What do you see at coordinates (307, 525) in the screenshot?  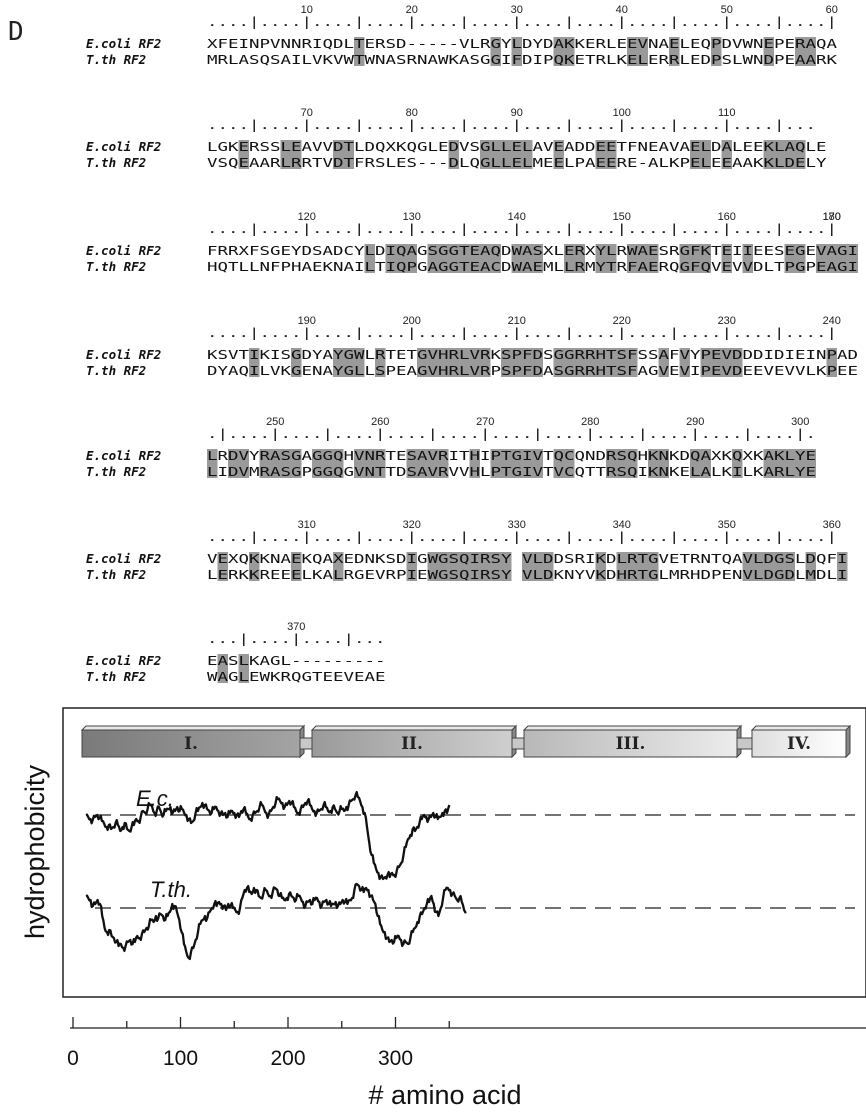 I see `position-number: 310` at bounding box center [307, 525].